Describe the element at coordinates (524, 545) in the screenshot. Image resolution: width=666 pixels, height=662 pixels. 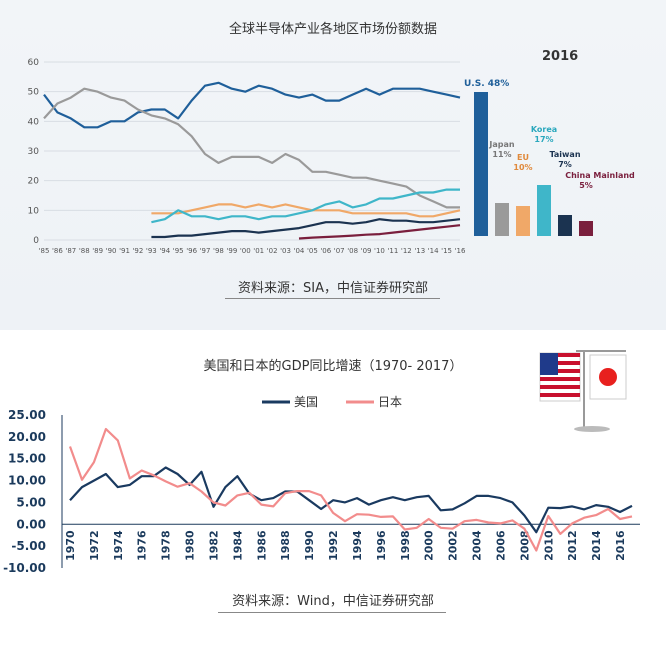
I see `x-tick-label: 2008` at that location.